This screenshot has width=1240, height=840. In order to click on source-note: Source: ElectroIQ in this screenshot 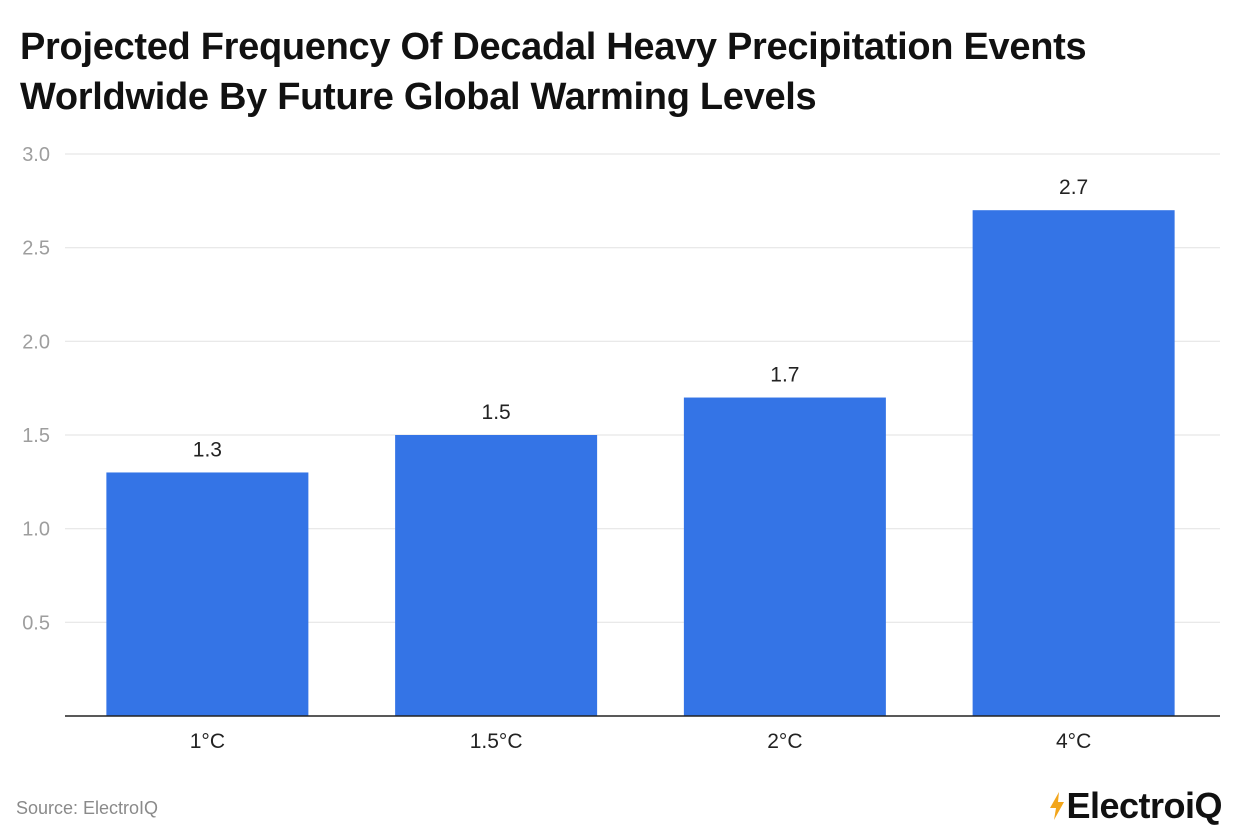, I will do `click(87, 808)`.